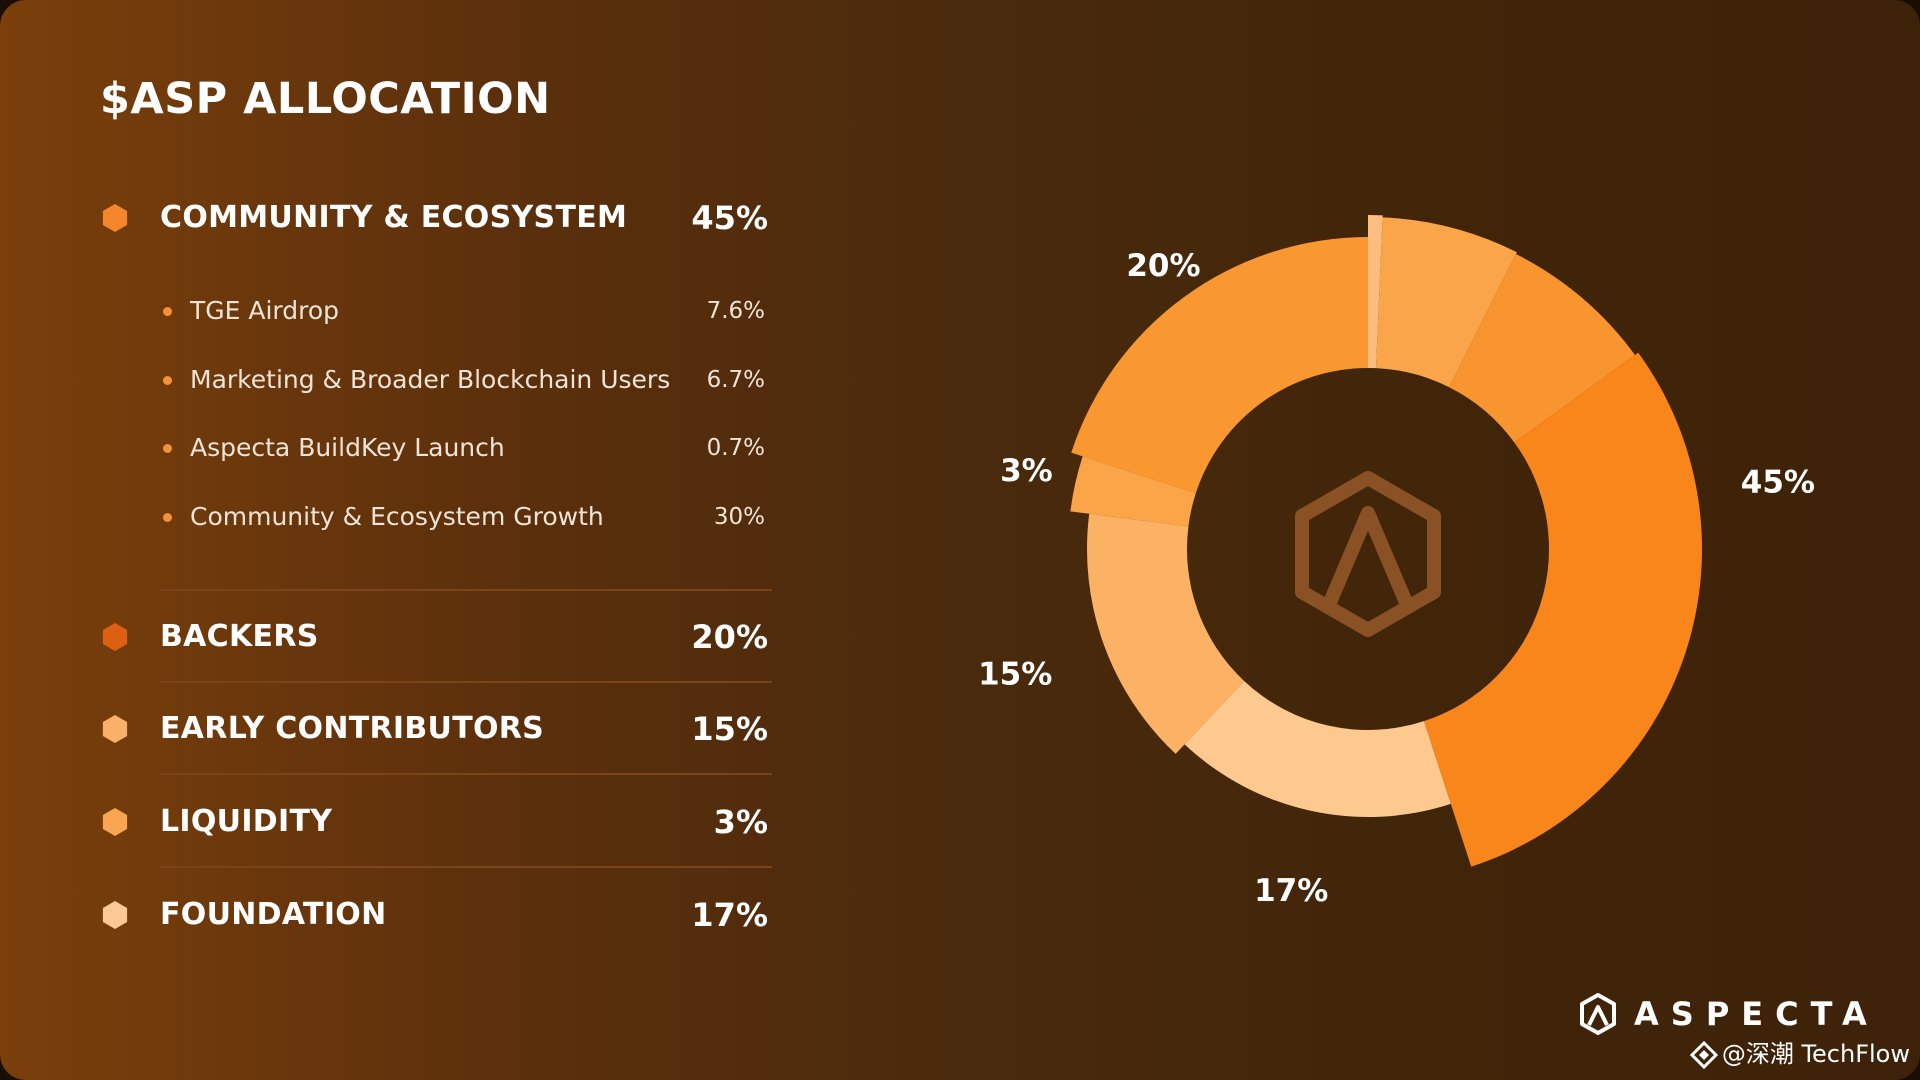 The width and height of the screenshot is (1920, 1080). Describe the element at coordinates (1291, 891) in the screenshot. I see `slice-label: 17%` at that location.